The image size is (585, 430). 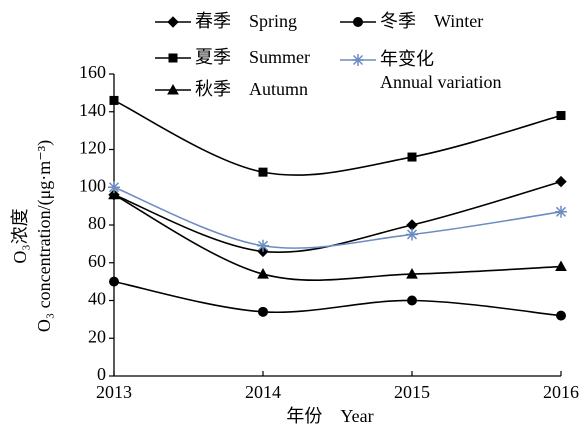 I want to click on legend-label: 冬季 Winter, so click(x=432, y=21).